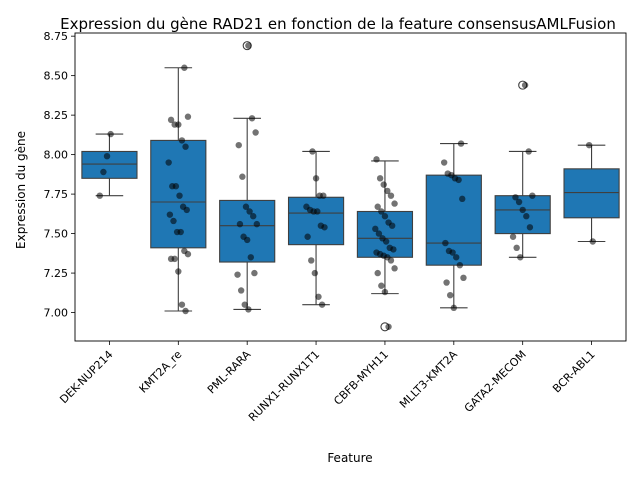 Image resolution: width=639 pixels, height=479 pixels. What do you see at coordinates (56, 234) in the screenshot?
I see `y-tick-label: 7.50` at bounding box center [56, 234].